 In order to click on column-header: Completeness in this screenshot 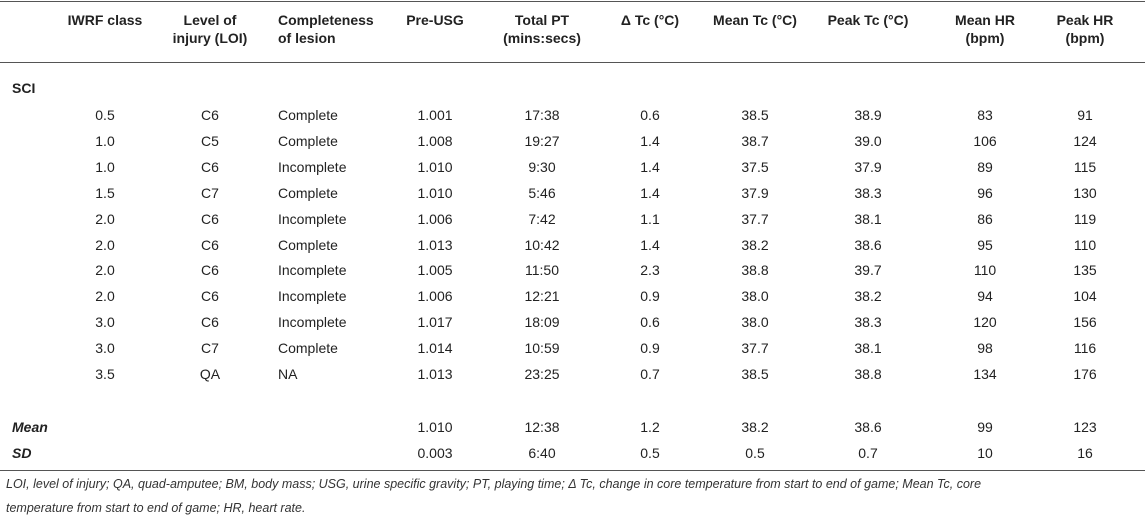, I will do `click(326, 20)`.